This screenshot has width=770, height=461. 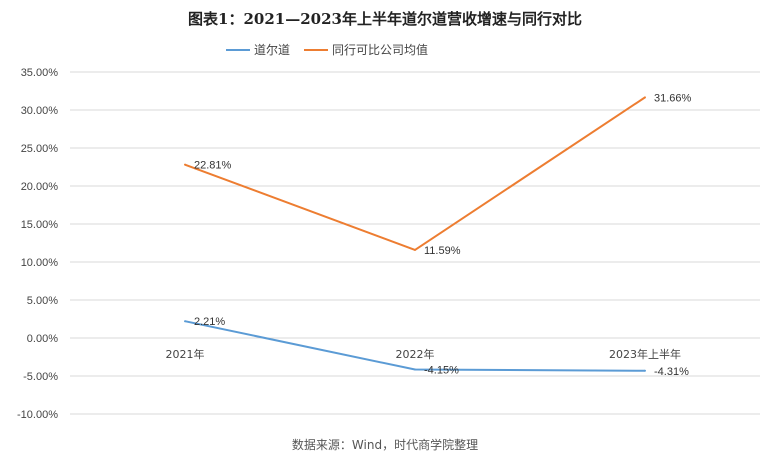 What do you see at coordinates (645, 354) in the screenshot?
I see `x-category-label: 2023年上半年` at bounding box center [645, 354].